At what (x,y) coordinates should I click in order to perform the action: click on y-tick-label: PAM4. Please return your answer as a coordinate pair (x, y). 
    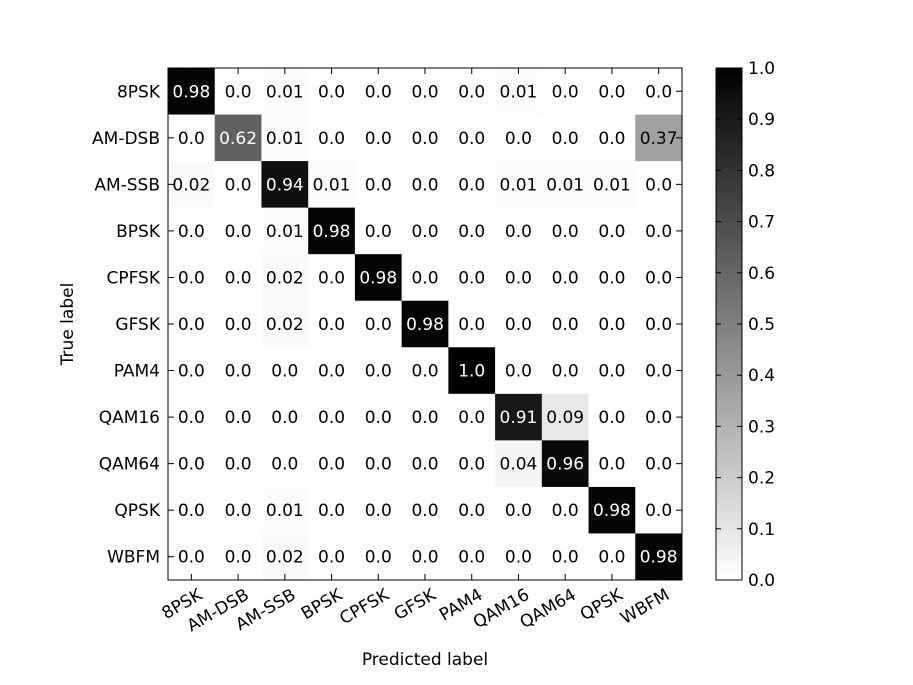
    Looking at the image, I should click on (137, 372).